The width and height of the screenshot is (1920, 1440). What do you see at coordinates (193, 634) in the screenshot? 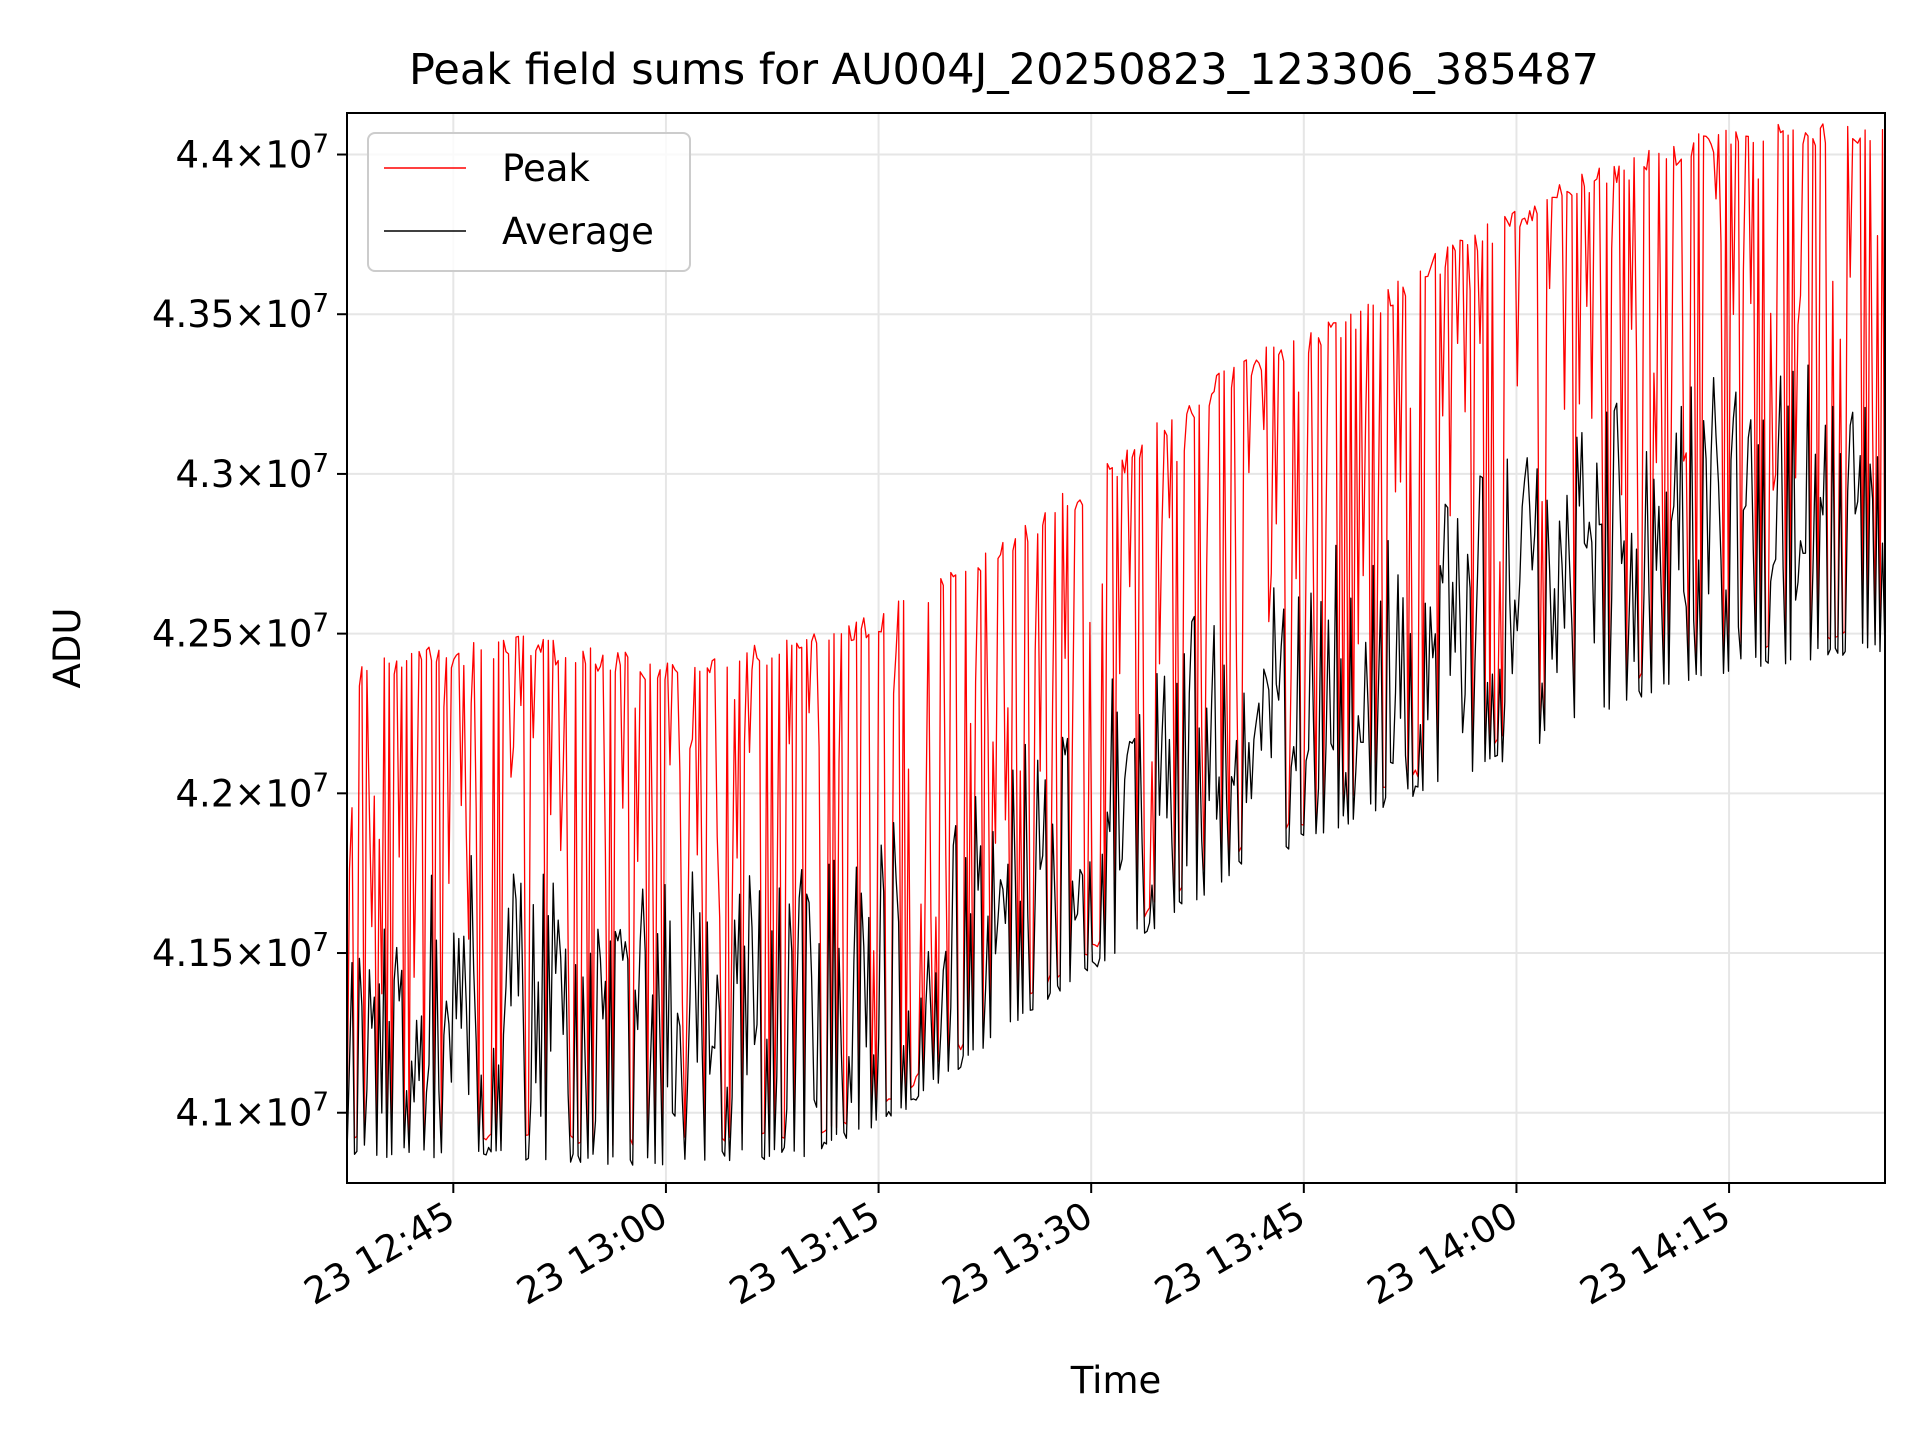
I see `y-tick-mantissa: 4.25` at bounding box center [193, 634].